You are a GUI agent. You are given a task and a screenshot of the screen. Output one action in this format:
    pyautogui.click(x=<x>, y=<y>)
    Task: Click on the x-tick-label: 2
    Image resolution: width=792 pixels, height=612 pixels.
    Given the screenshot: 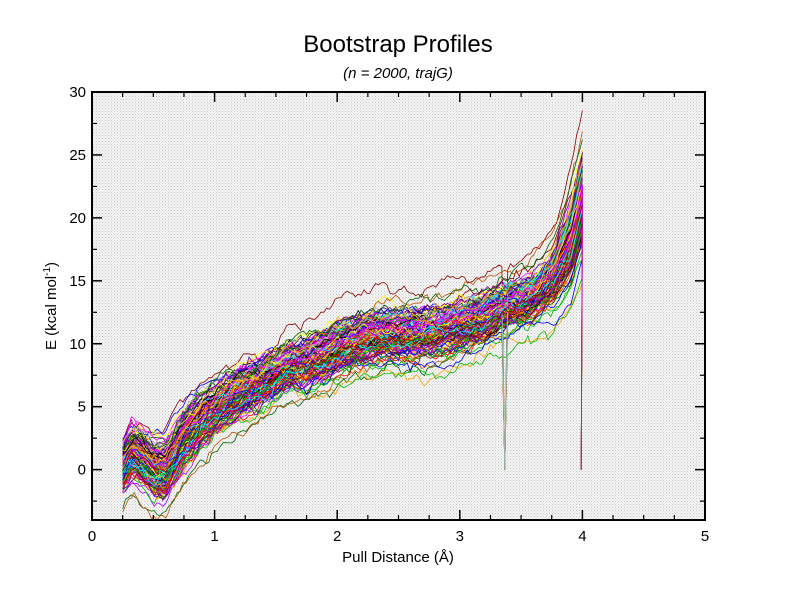 What is the action you would take?
    pyautogui.click(x=337, y=536)
    